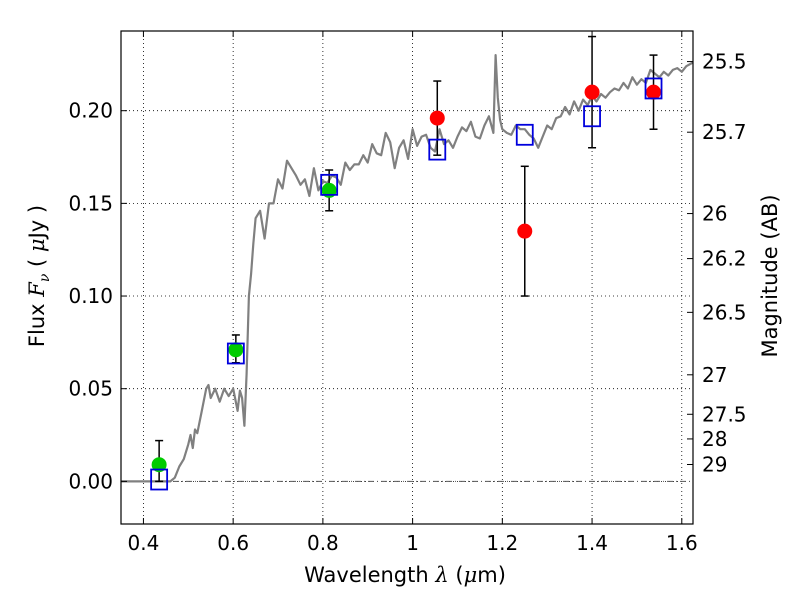  Describe the element at coordinates (405, 575) in the screenshot. I see `x-axis-label: Wavelength λ (μm)` at that location.